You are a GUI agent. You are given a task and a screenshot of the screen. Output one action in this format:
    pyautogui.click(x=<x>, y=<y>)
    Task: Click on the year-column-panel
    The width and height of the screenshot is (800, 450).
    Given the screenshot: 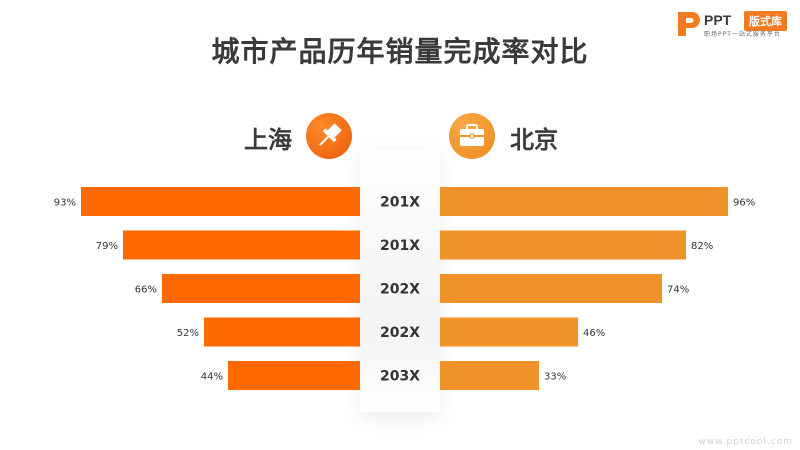 What is the action you would take?
    pyautogui.click(x=400, y=281)
    